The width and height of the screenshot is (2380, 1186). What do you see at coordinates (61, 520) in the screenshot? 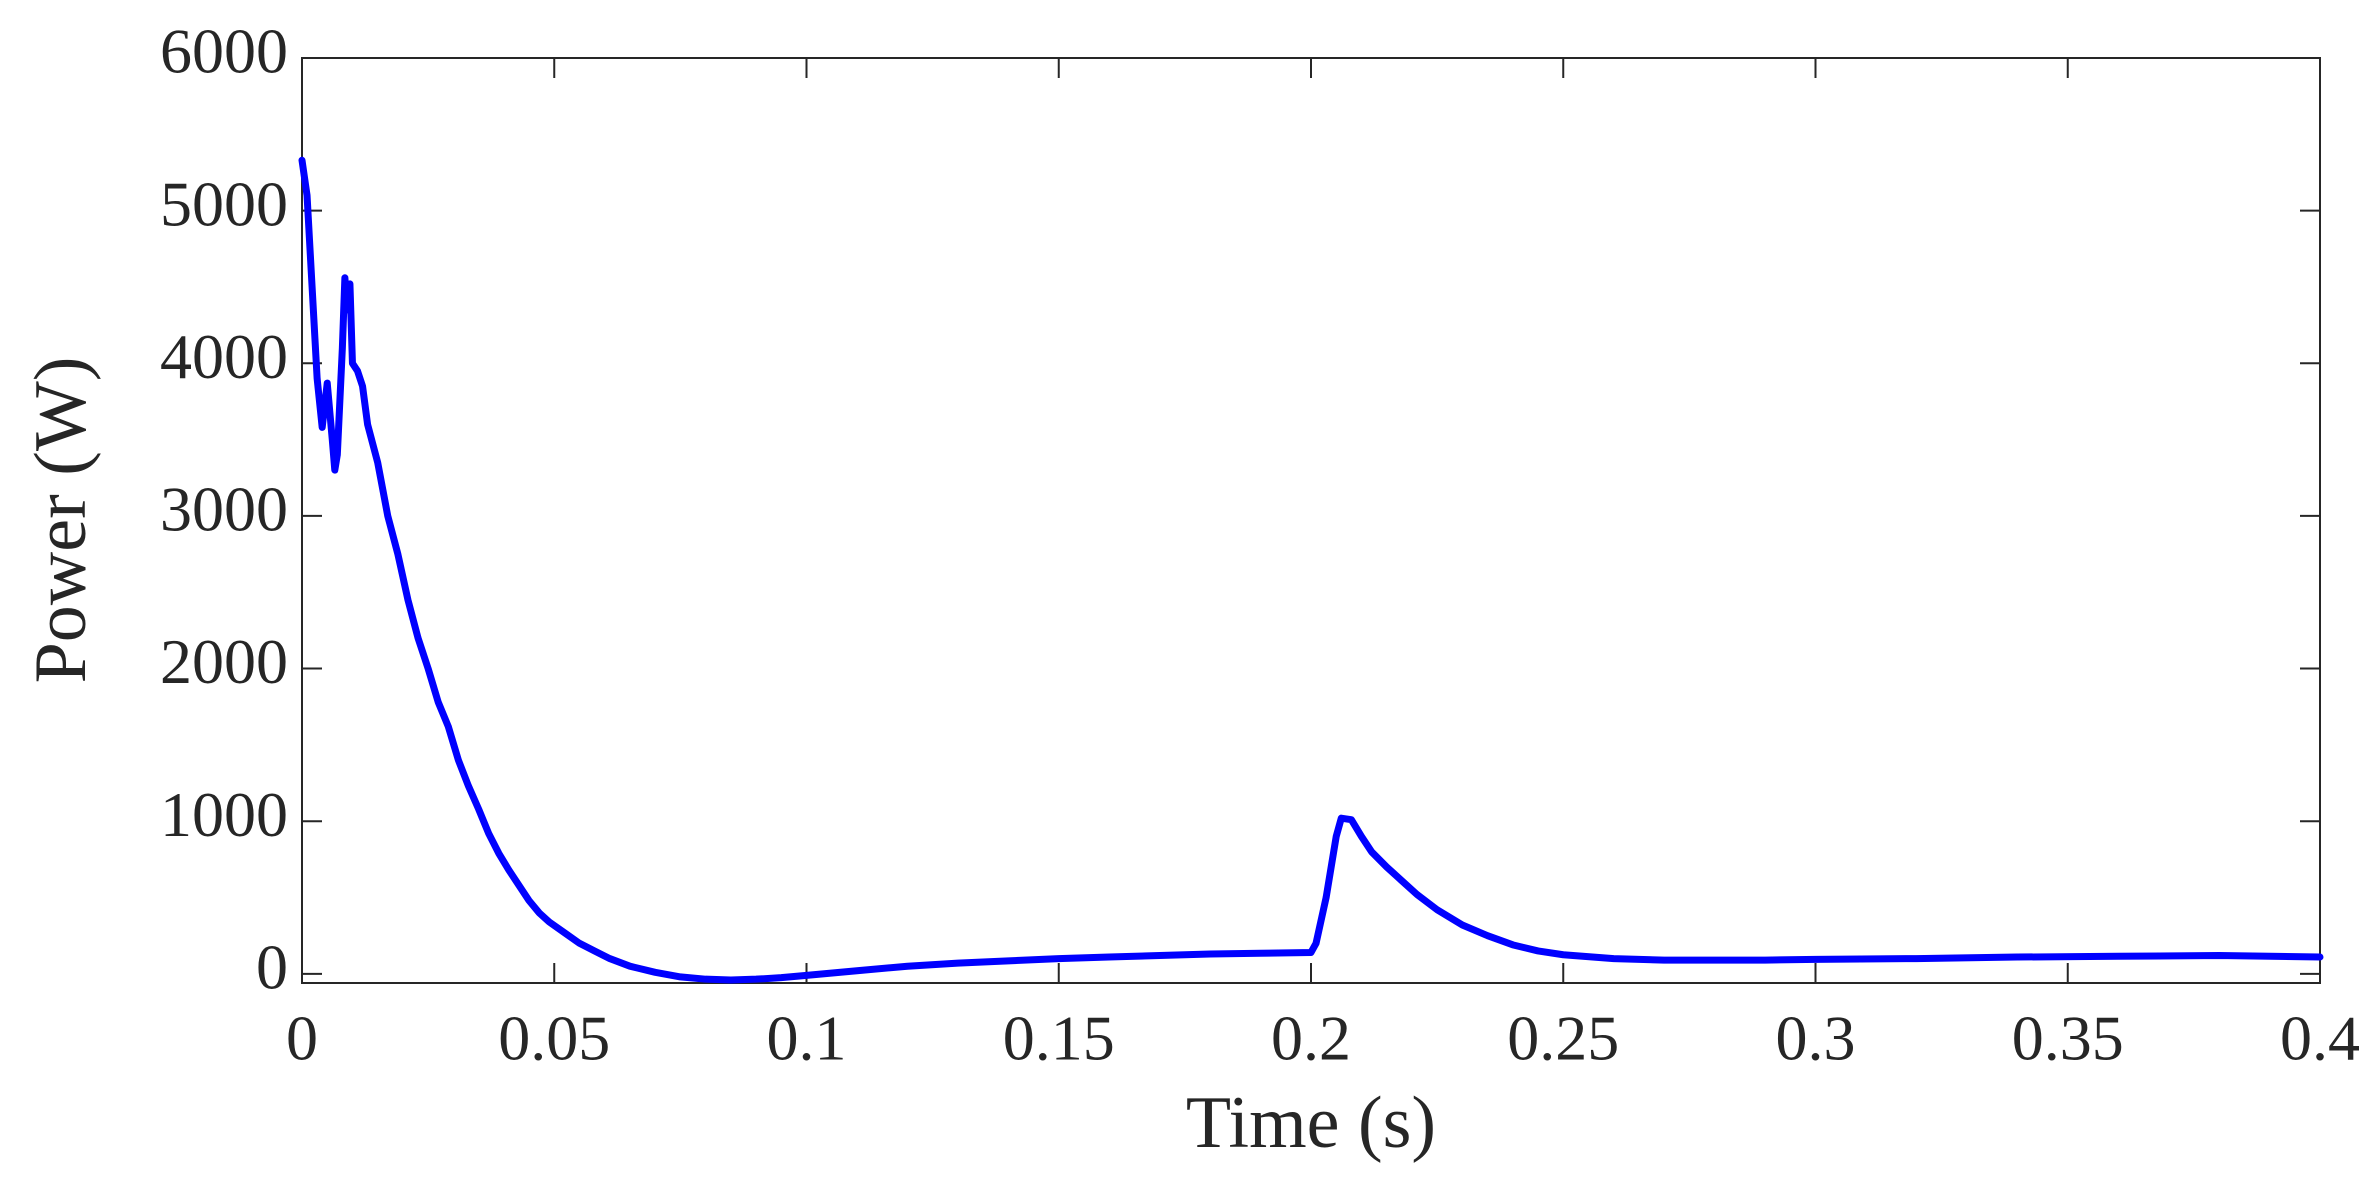
I see `y-axis-title: Power (W)` at bounding box center [61, 520].